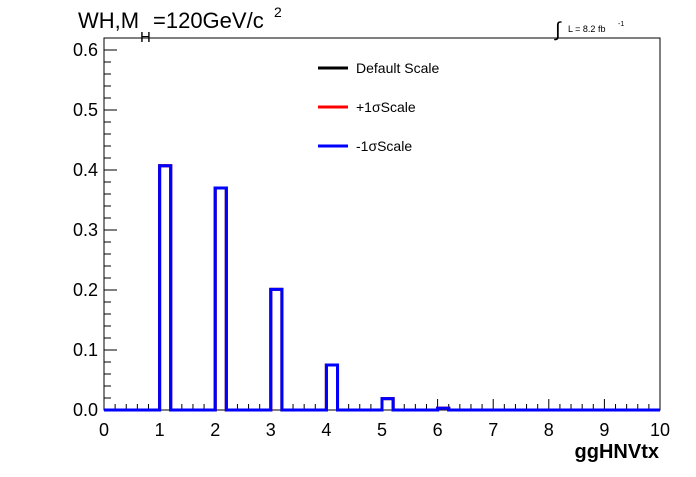  What do you see at coordinates (438, 430) in the screenshot?
I see `x-tick-label: 6` at bounding box center [438, 430].